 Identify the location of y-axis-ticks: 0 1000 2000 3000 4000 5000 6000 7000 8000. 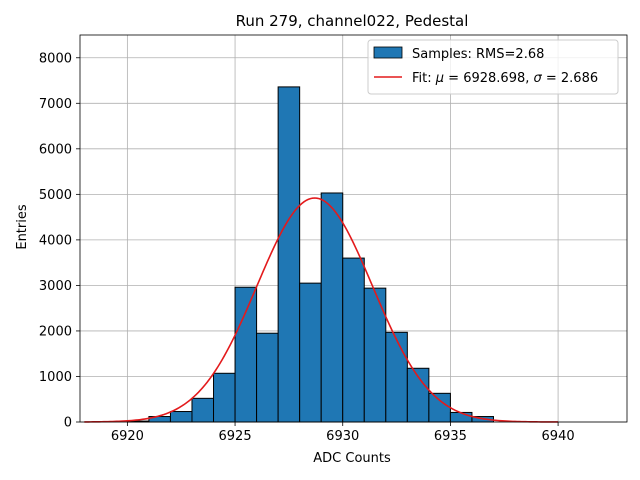
(59, 241).